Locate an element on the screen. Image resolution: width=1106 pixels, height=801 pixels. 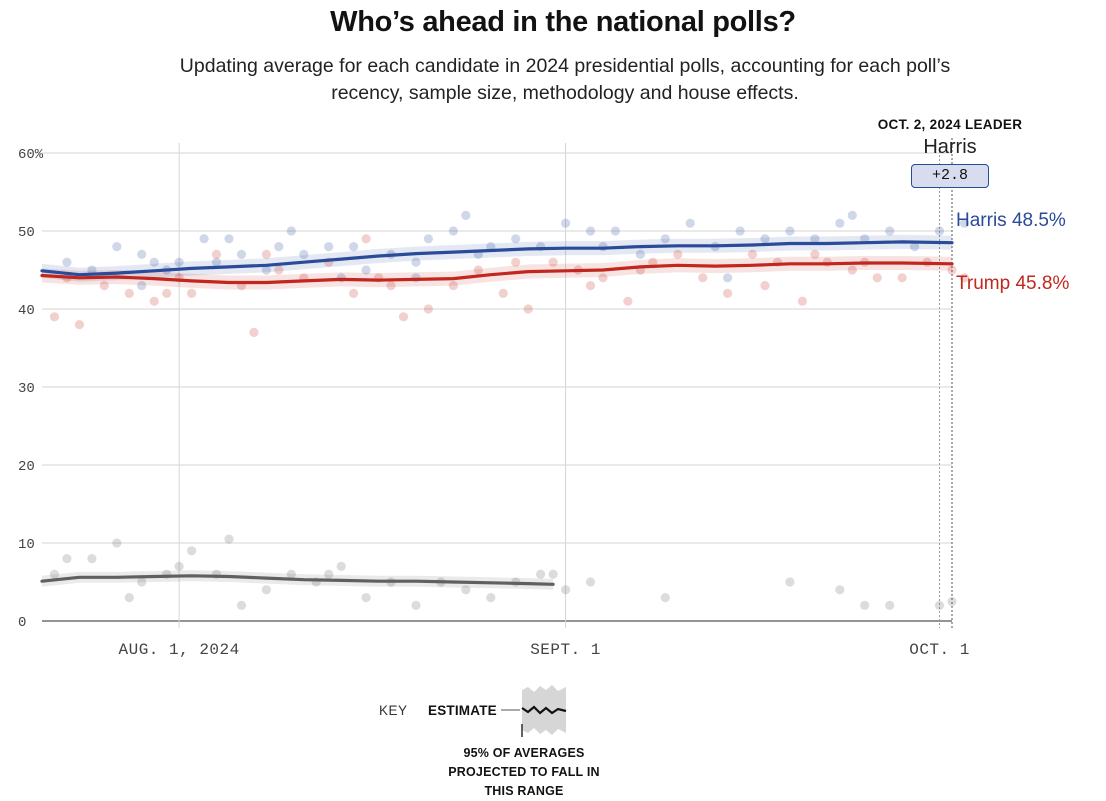
leader-heading: OCT. 2, 2024 LEADER is located at coordinates (950, 124).